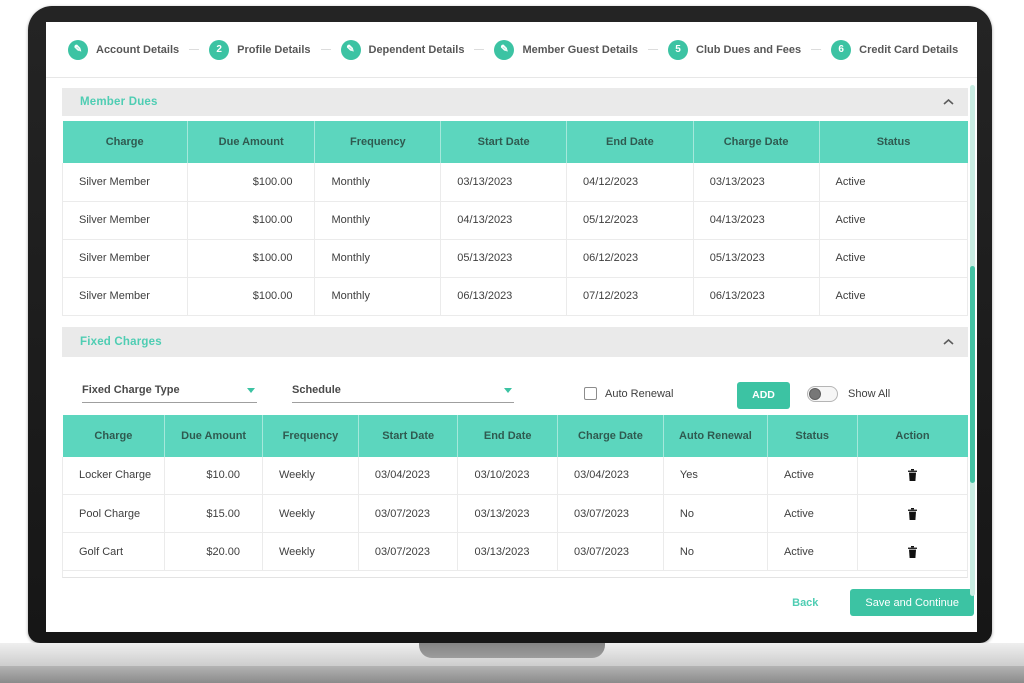 Image resolution: width=1024 pixels, height=683 pixels. I want to click on column-header-frequency: Frequency, so click(378, 142).